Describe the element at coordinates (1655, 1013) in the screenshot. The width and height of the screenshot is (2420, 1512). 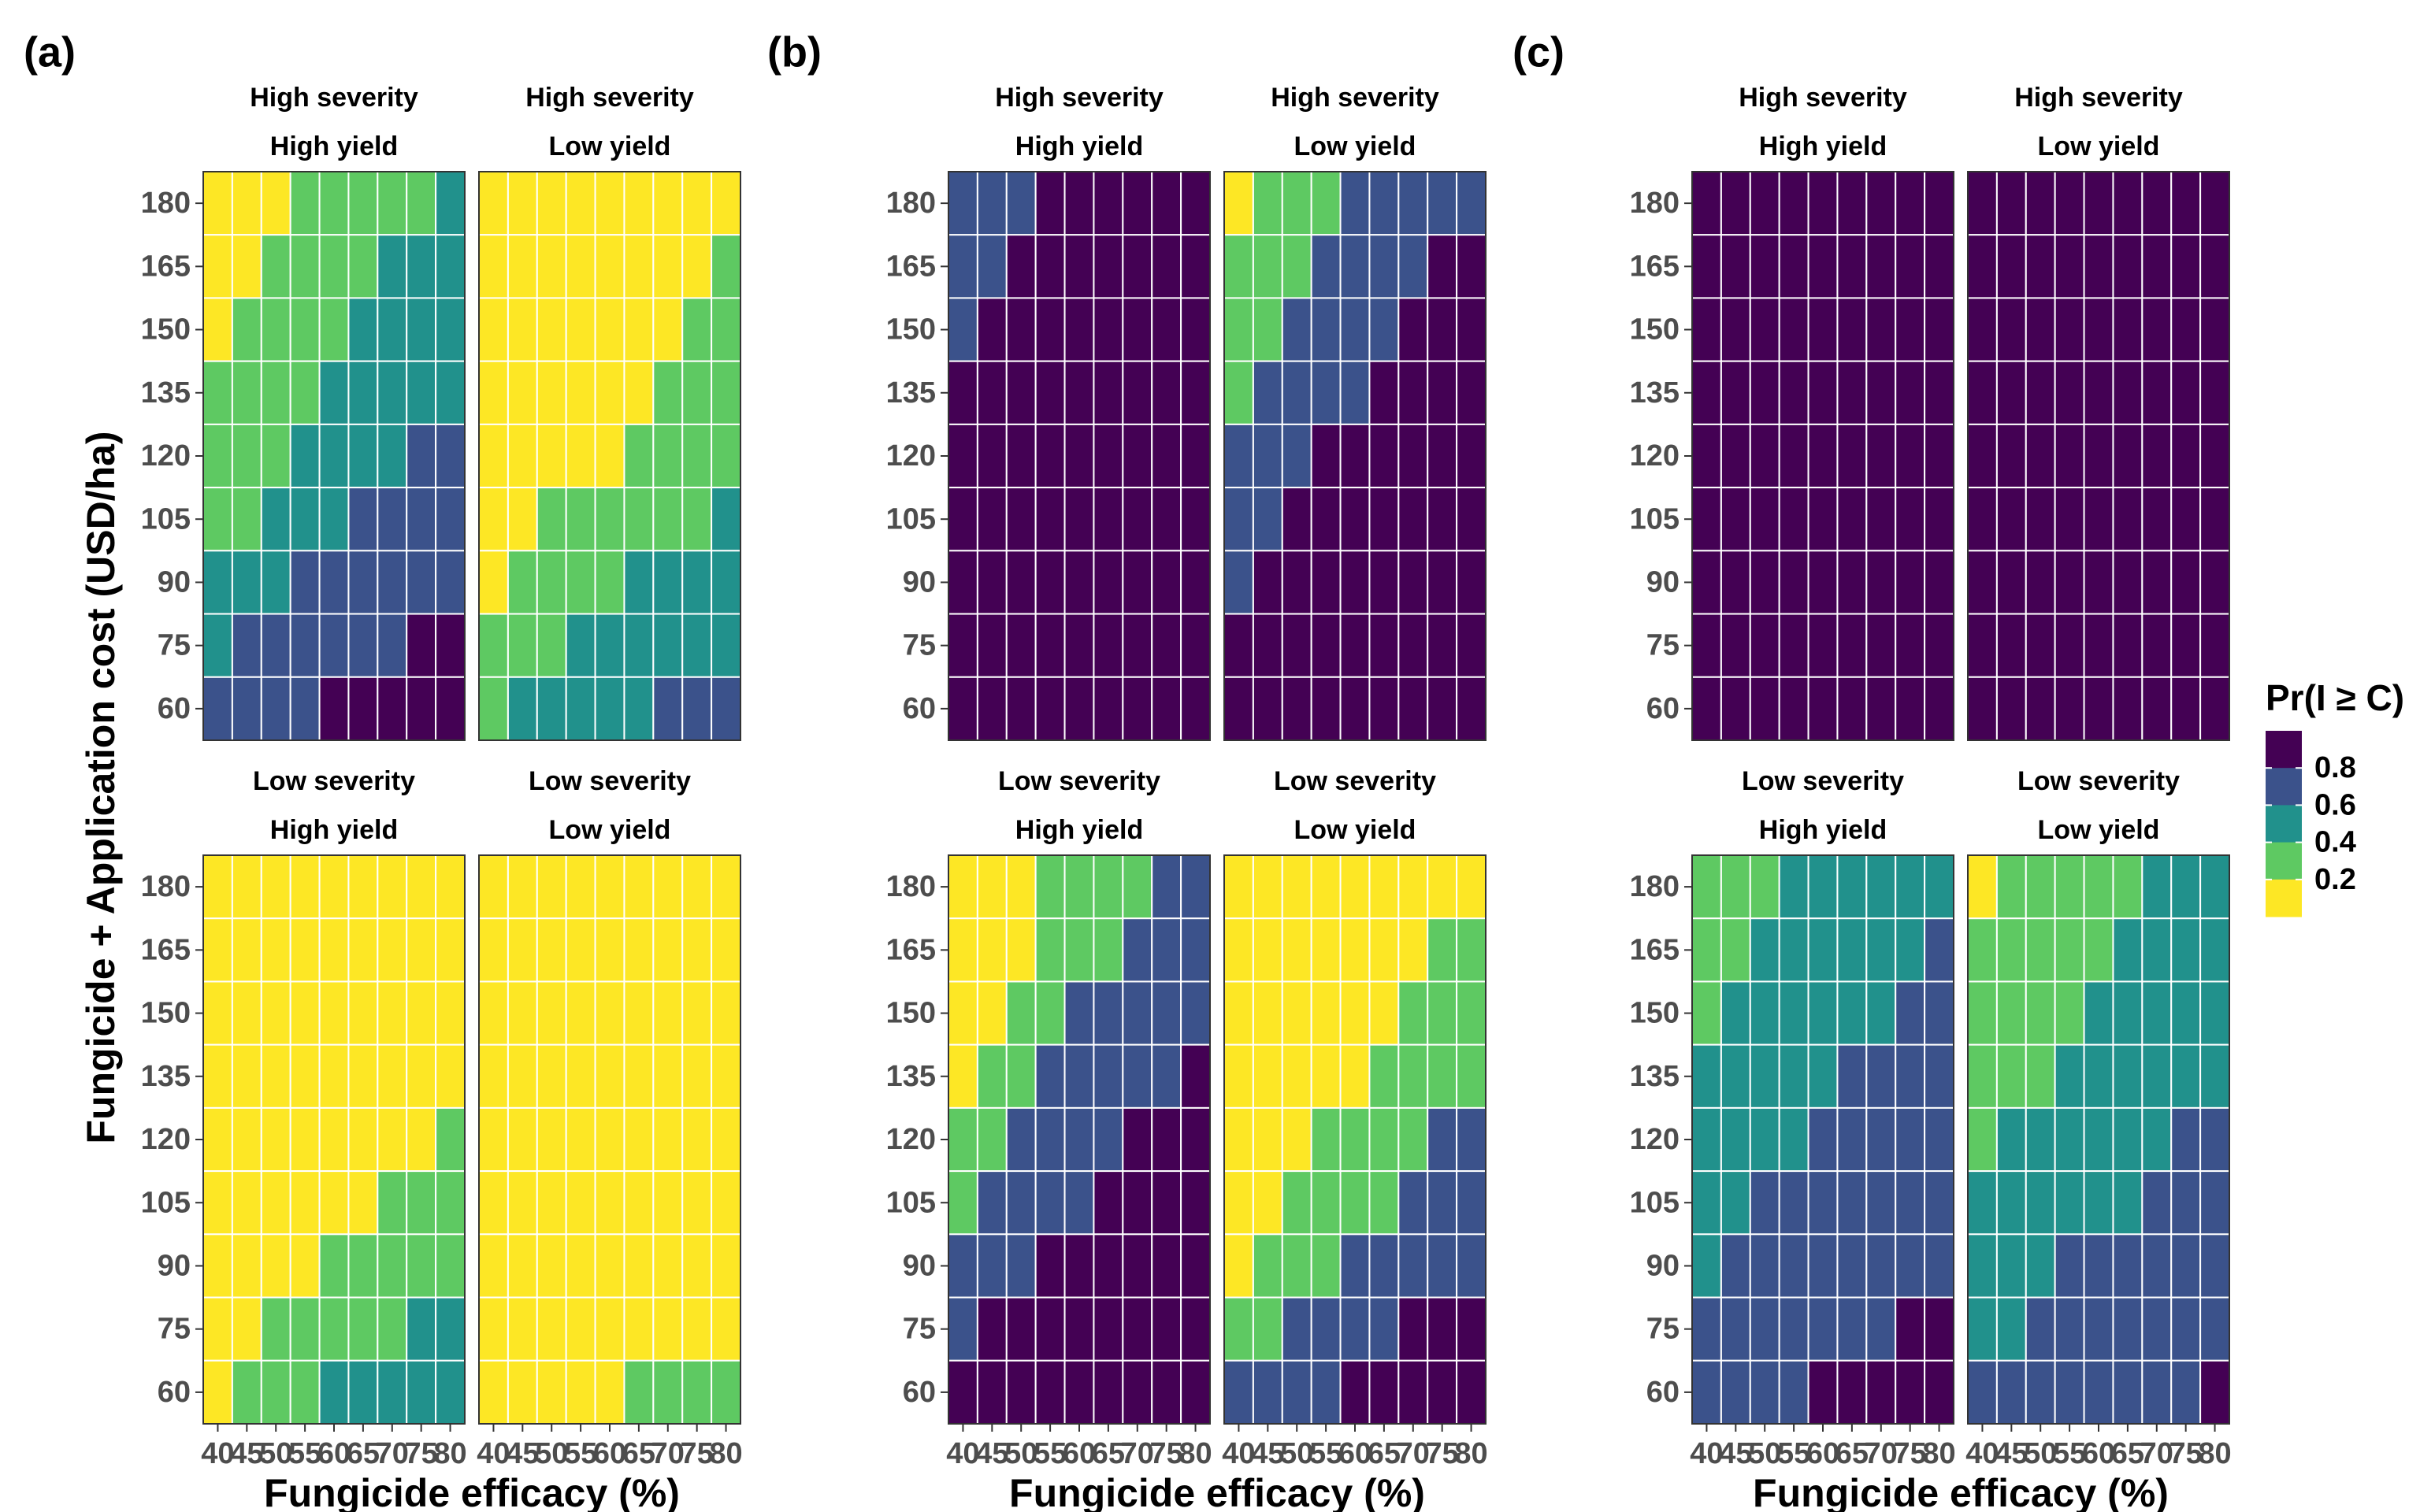
I see `y-tick-label: 150` at that location.